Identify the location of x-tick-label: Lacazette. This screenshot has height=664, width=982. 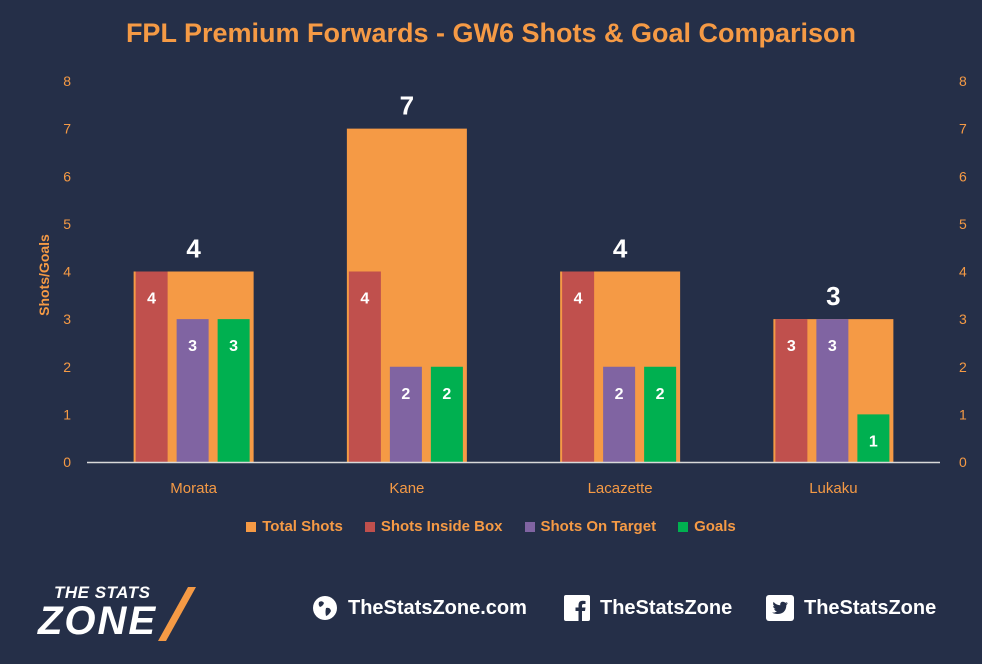
(620, 488).